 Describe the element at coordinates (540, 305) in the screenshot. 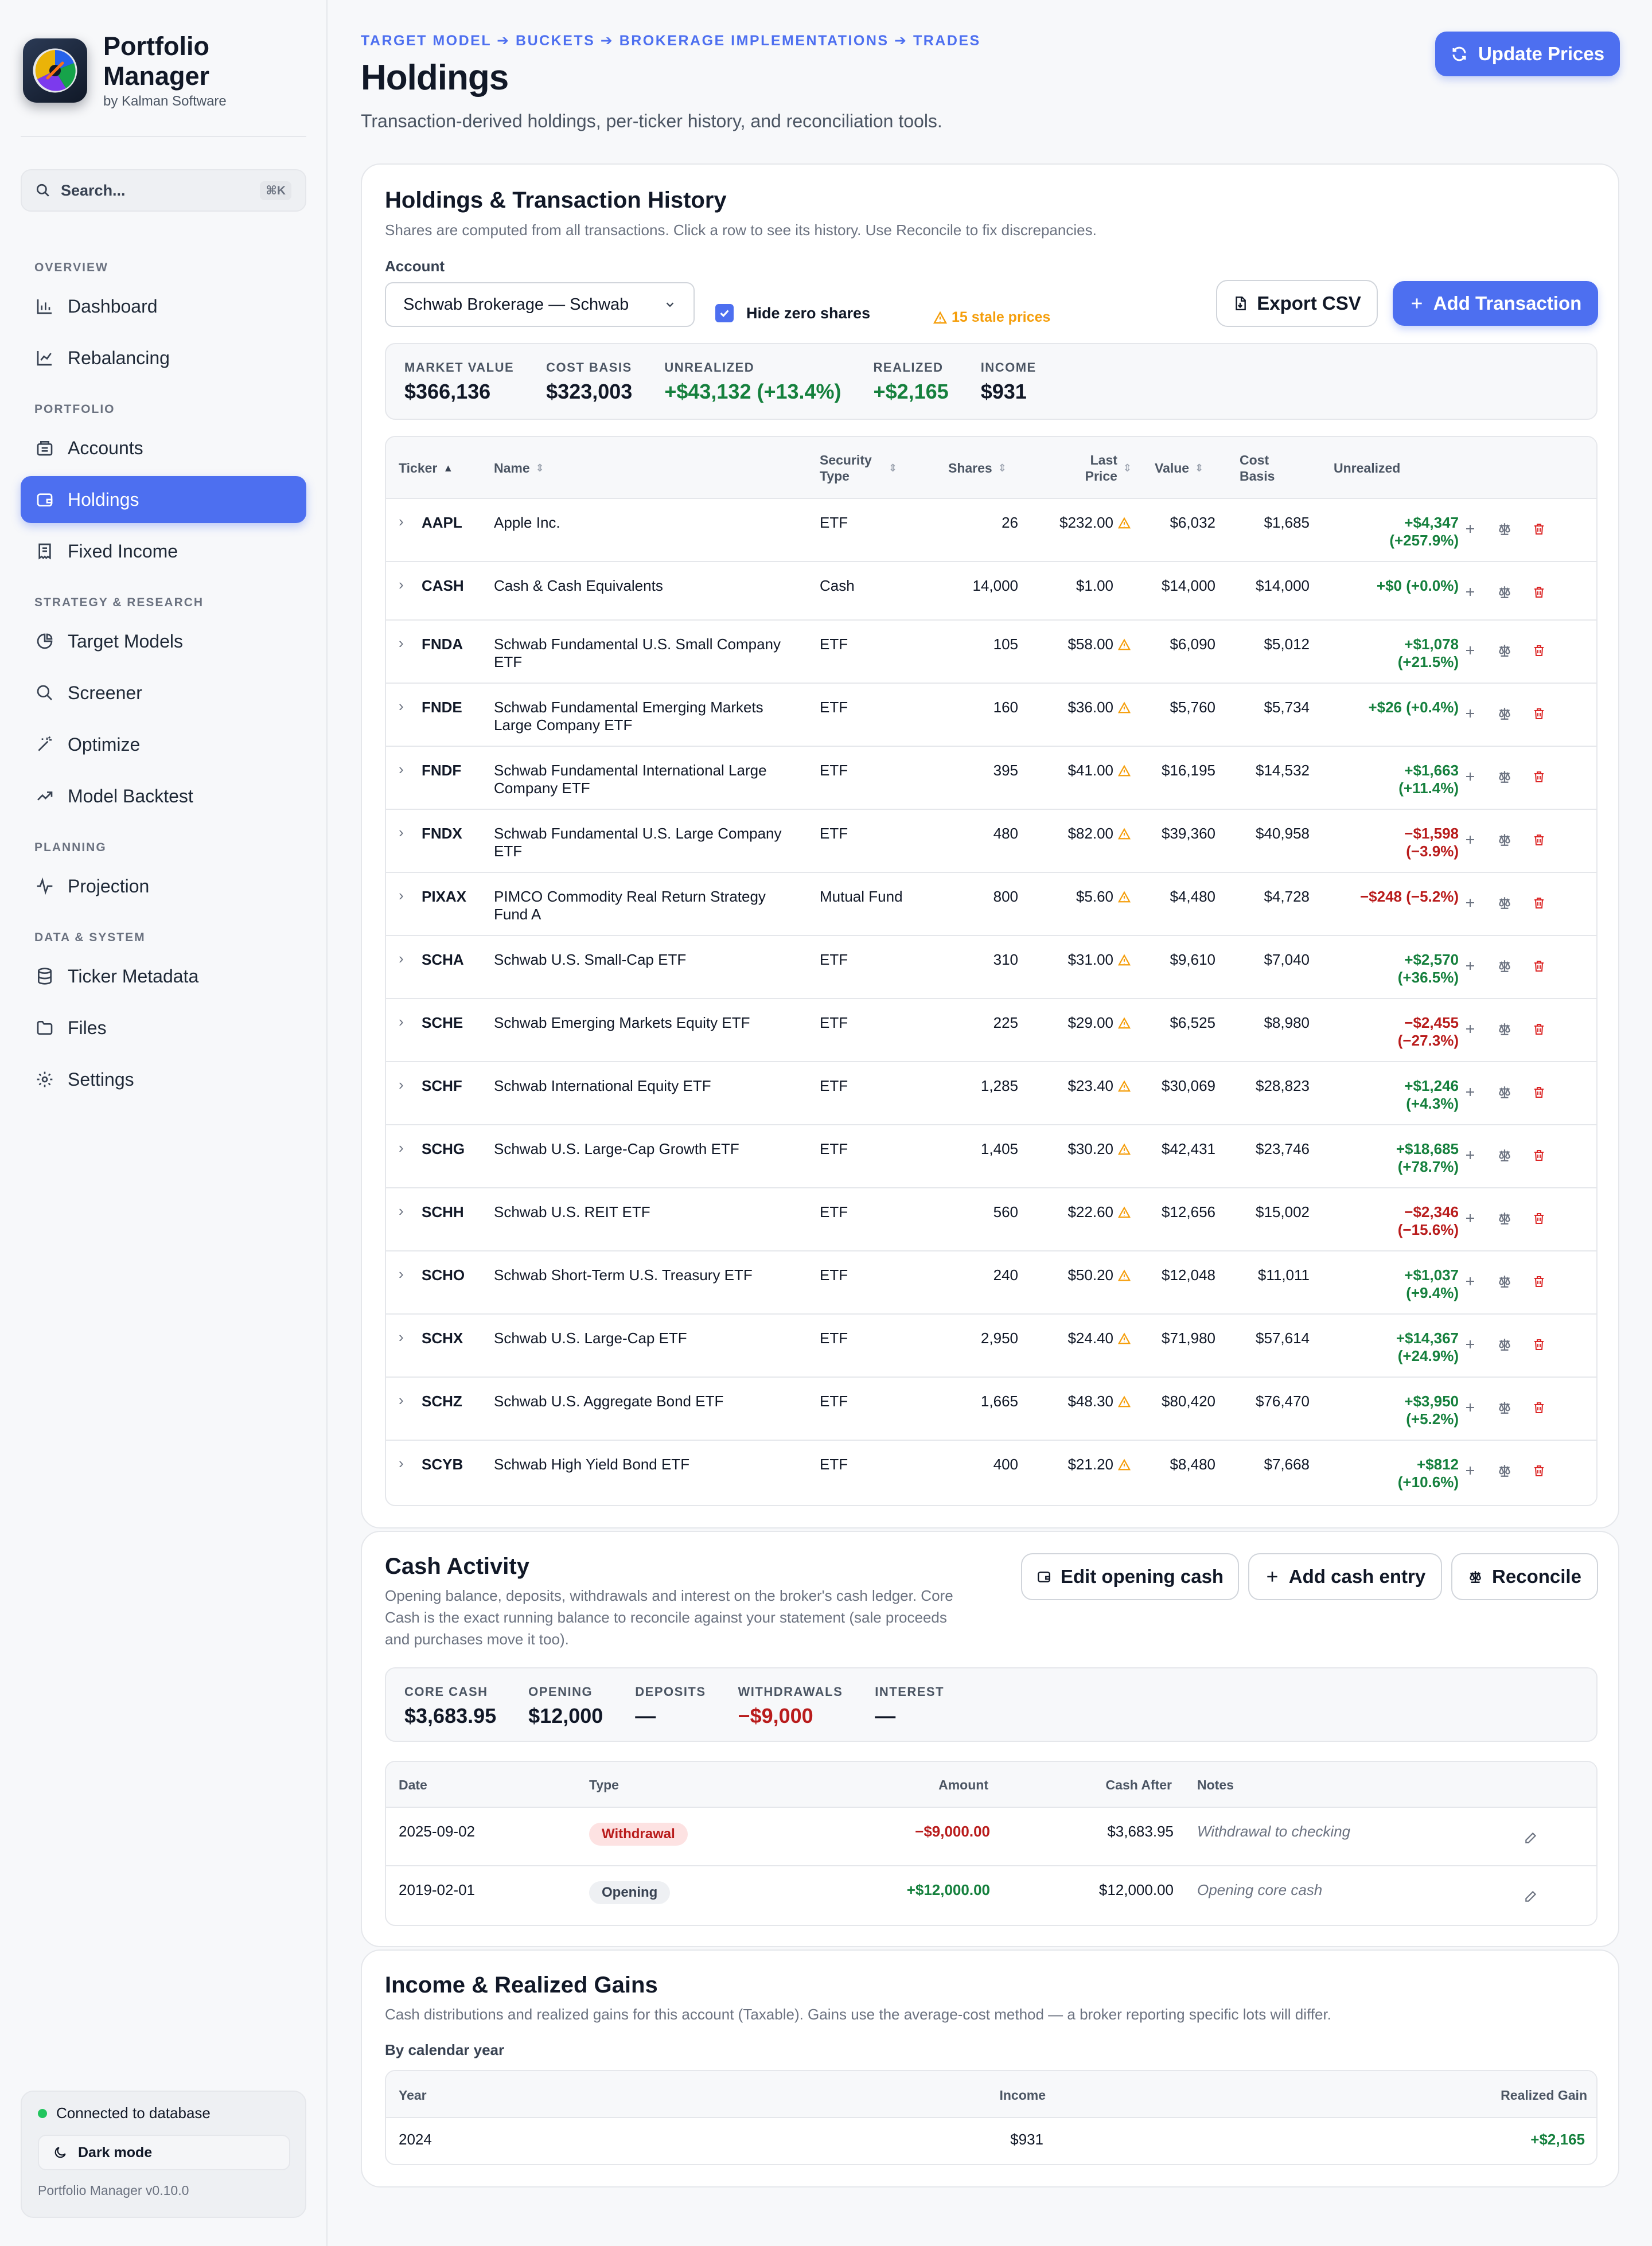

I see `account-select: Schwab Brokerage — Schwab` at that location.